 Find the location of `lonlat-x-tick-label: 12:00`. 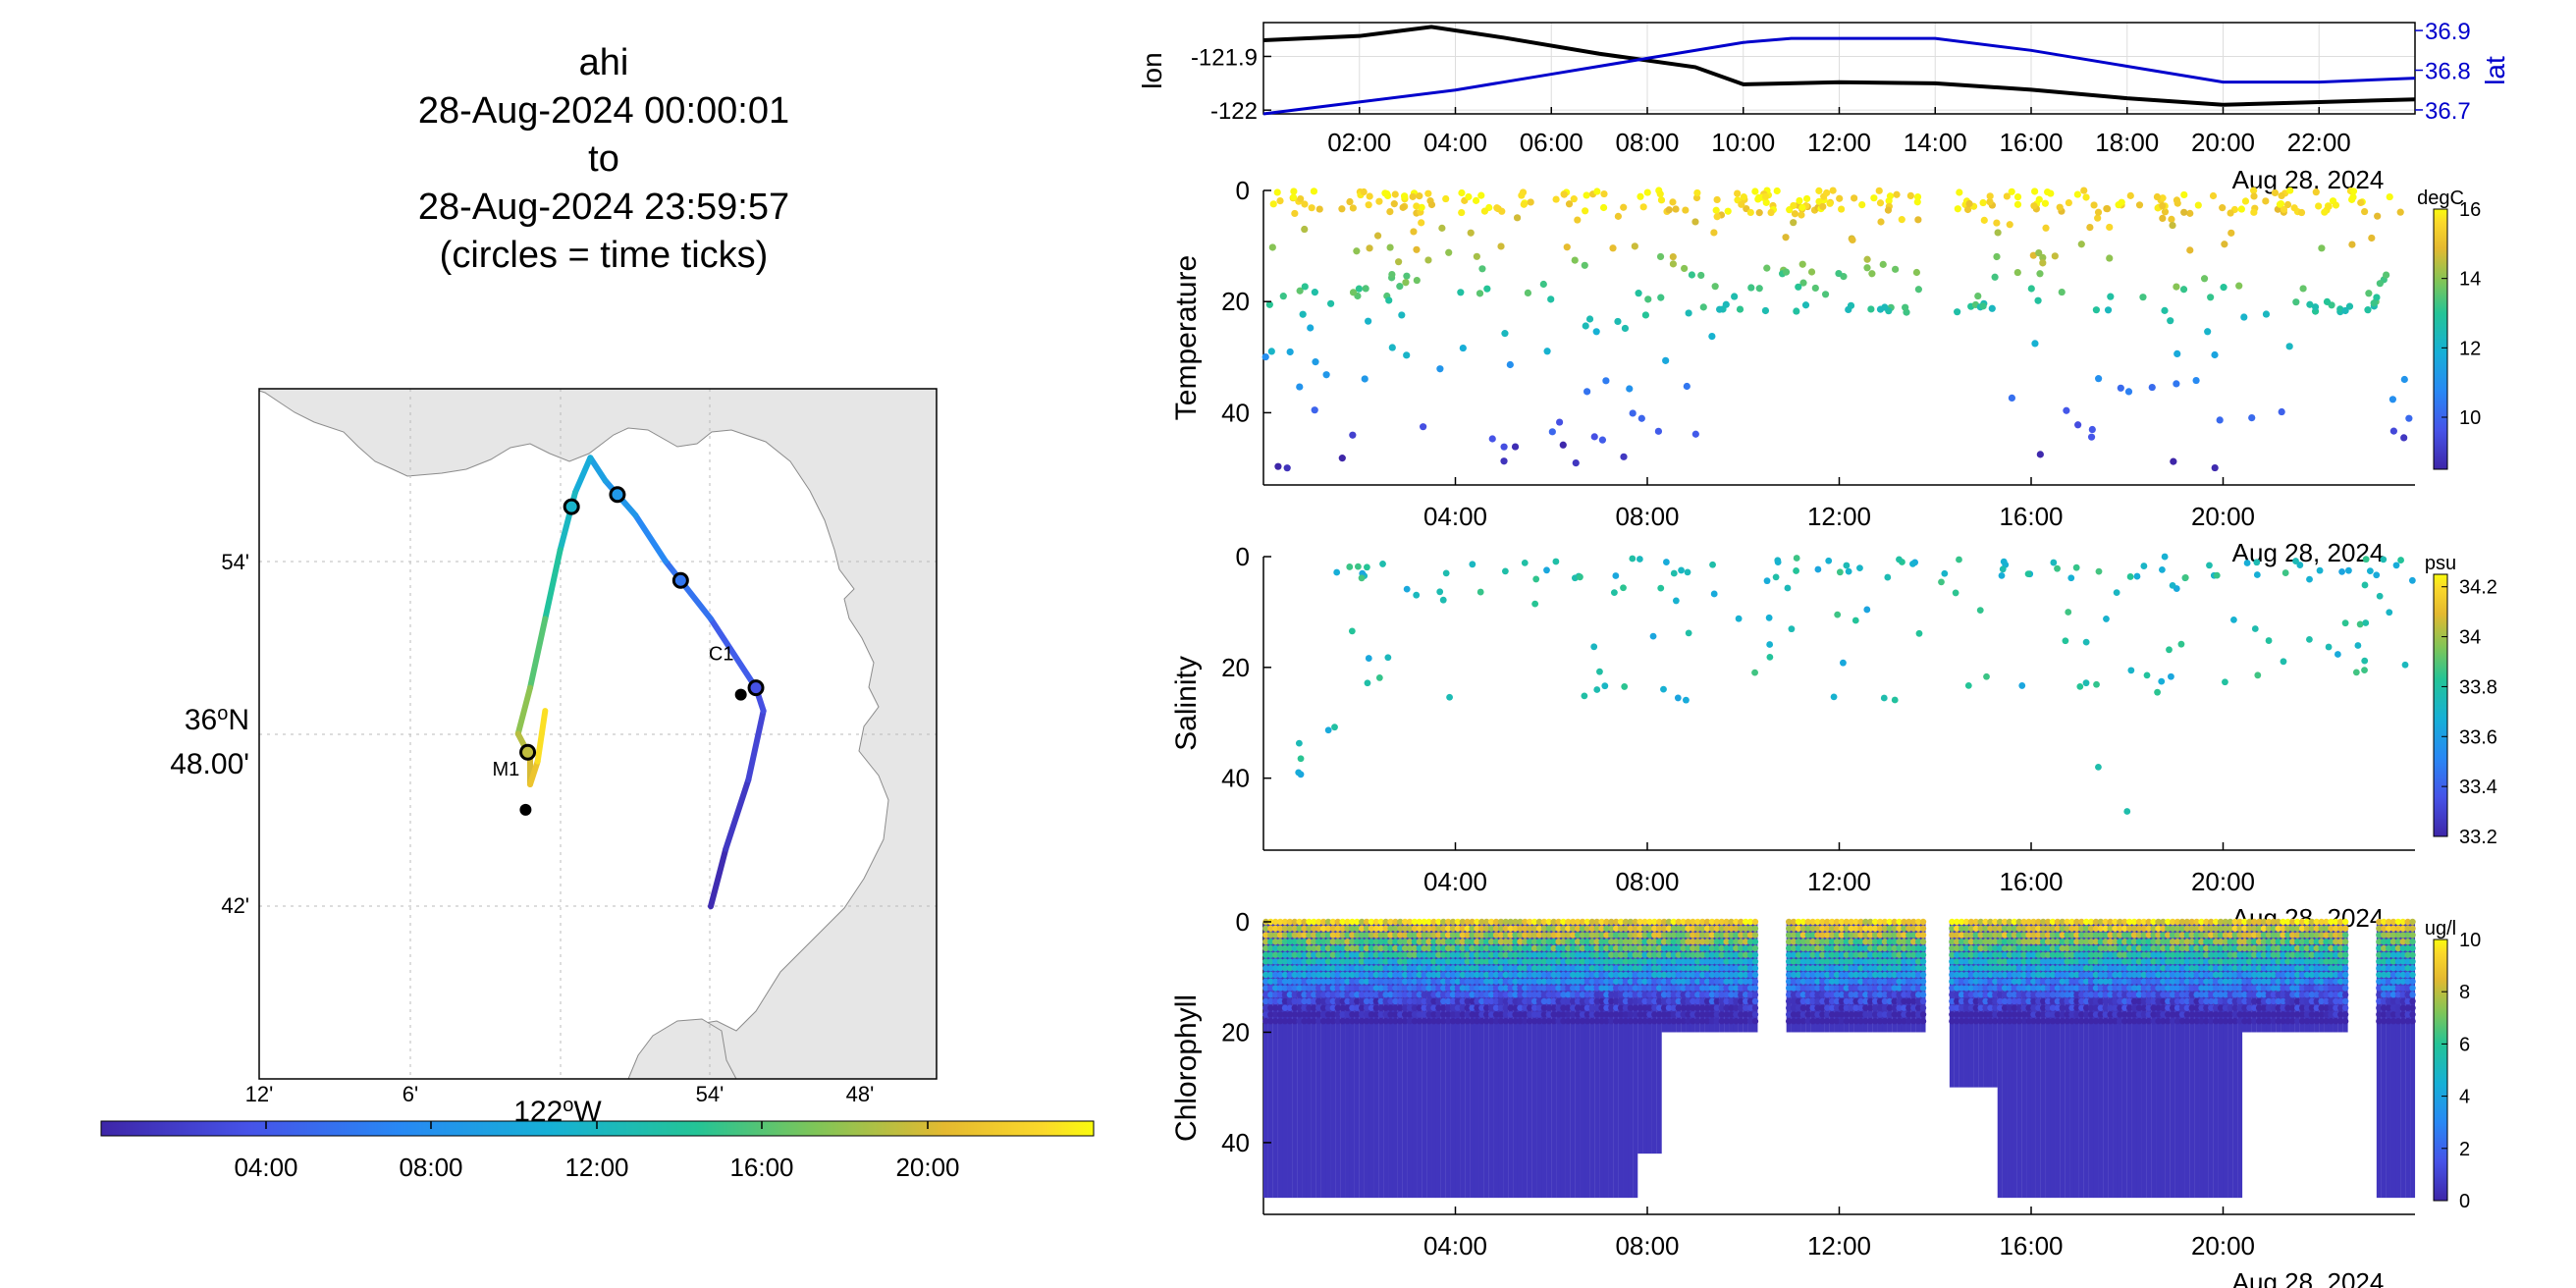

lonlat-x-tick-label: 12:00 is located at coordinates (1839, 142).